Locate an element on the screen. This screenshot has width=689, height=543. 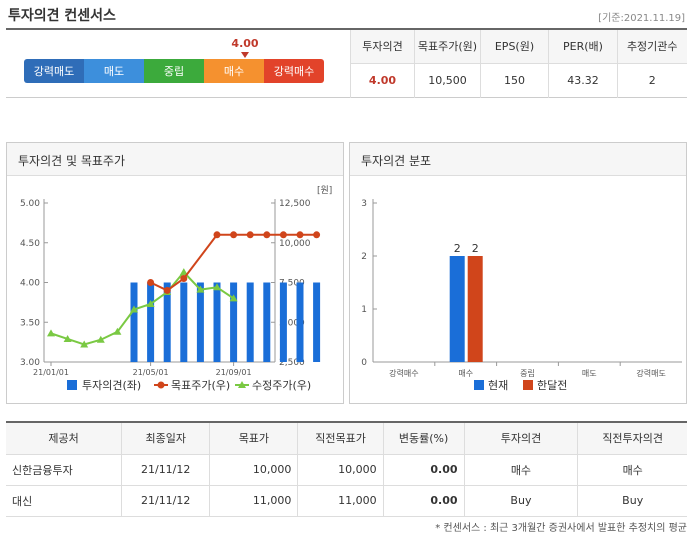
legend-label: 현재 is located at coordinates (498, 385).